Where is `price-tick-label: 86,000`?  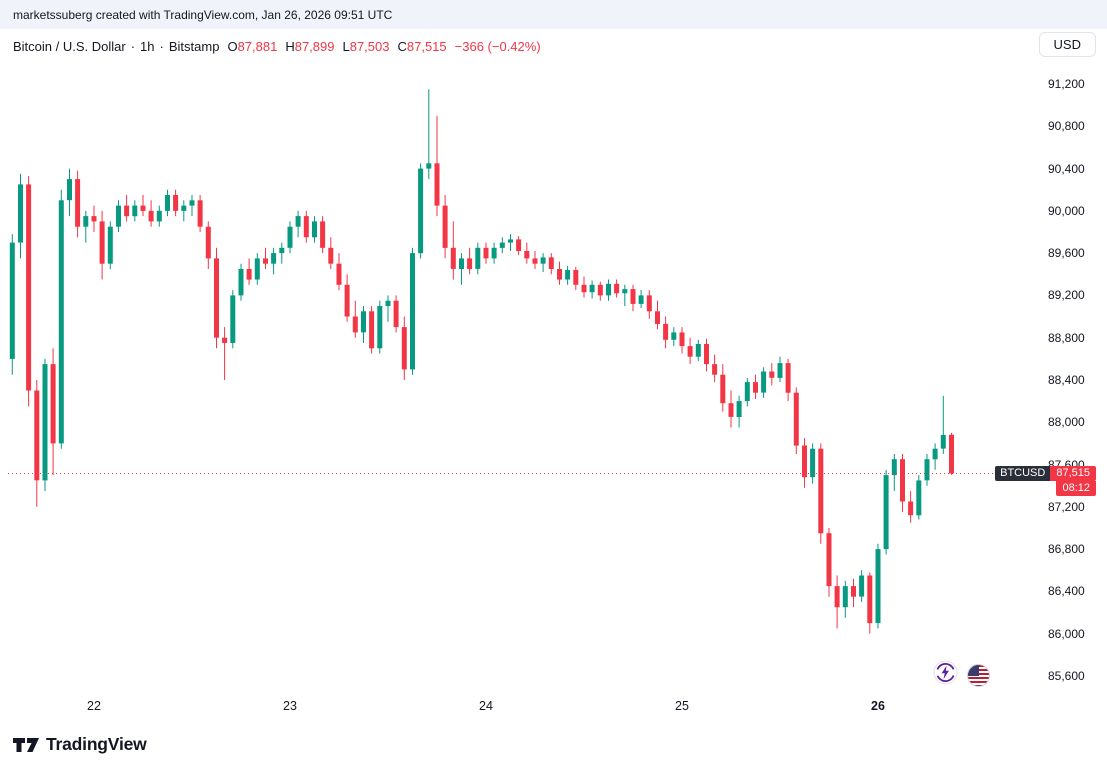
price-tick-label: 86,000 is located at coordinates (1066, 633).